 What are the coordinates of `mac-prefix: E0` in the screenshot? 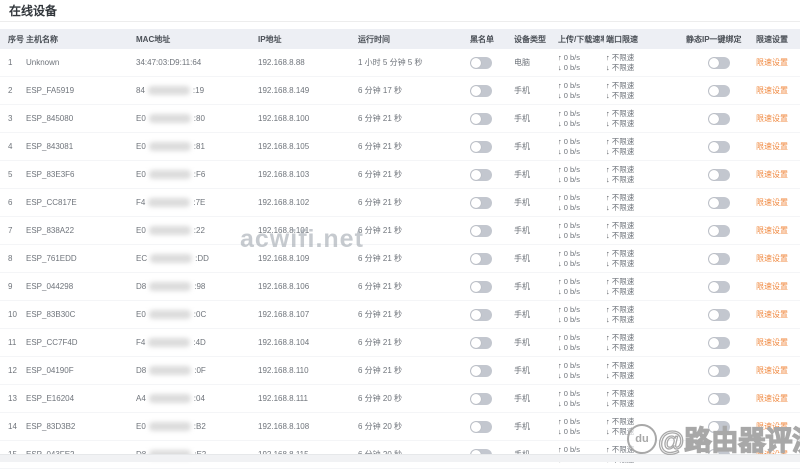 It's located at (141, 118).